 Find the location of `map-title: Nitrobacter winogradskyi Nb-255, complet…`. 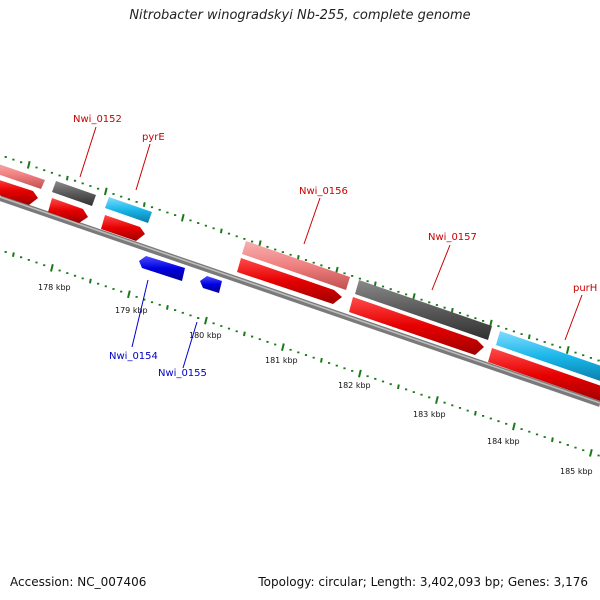

map-title: Nitrobacter winogradskyi Nb-255, complet… is located at coordinates (300, 15).